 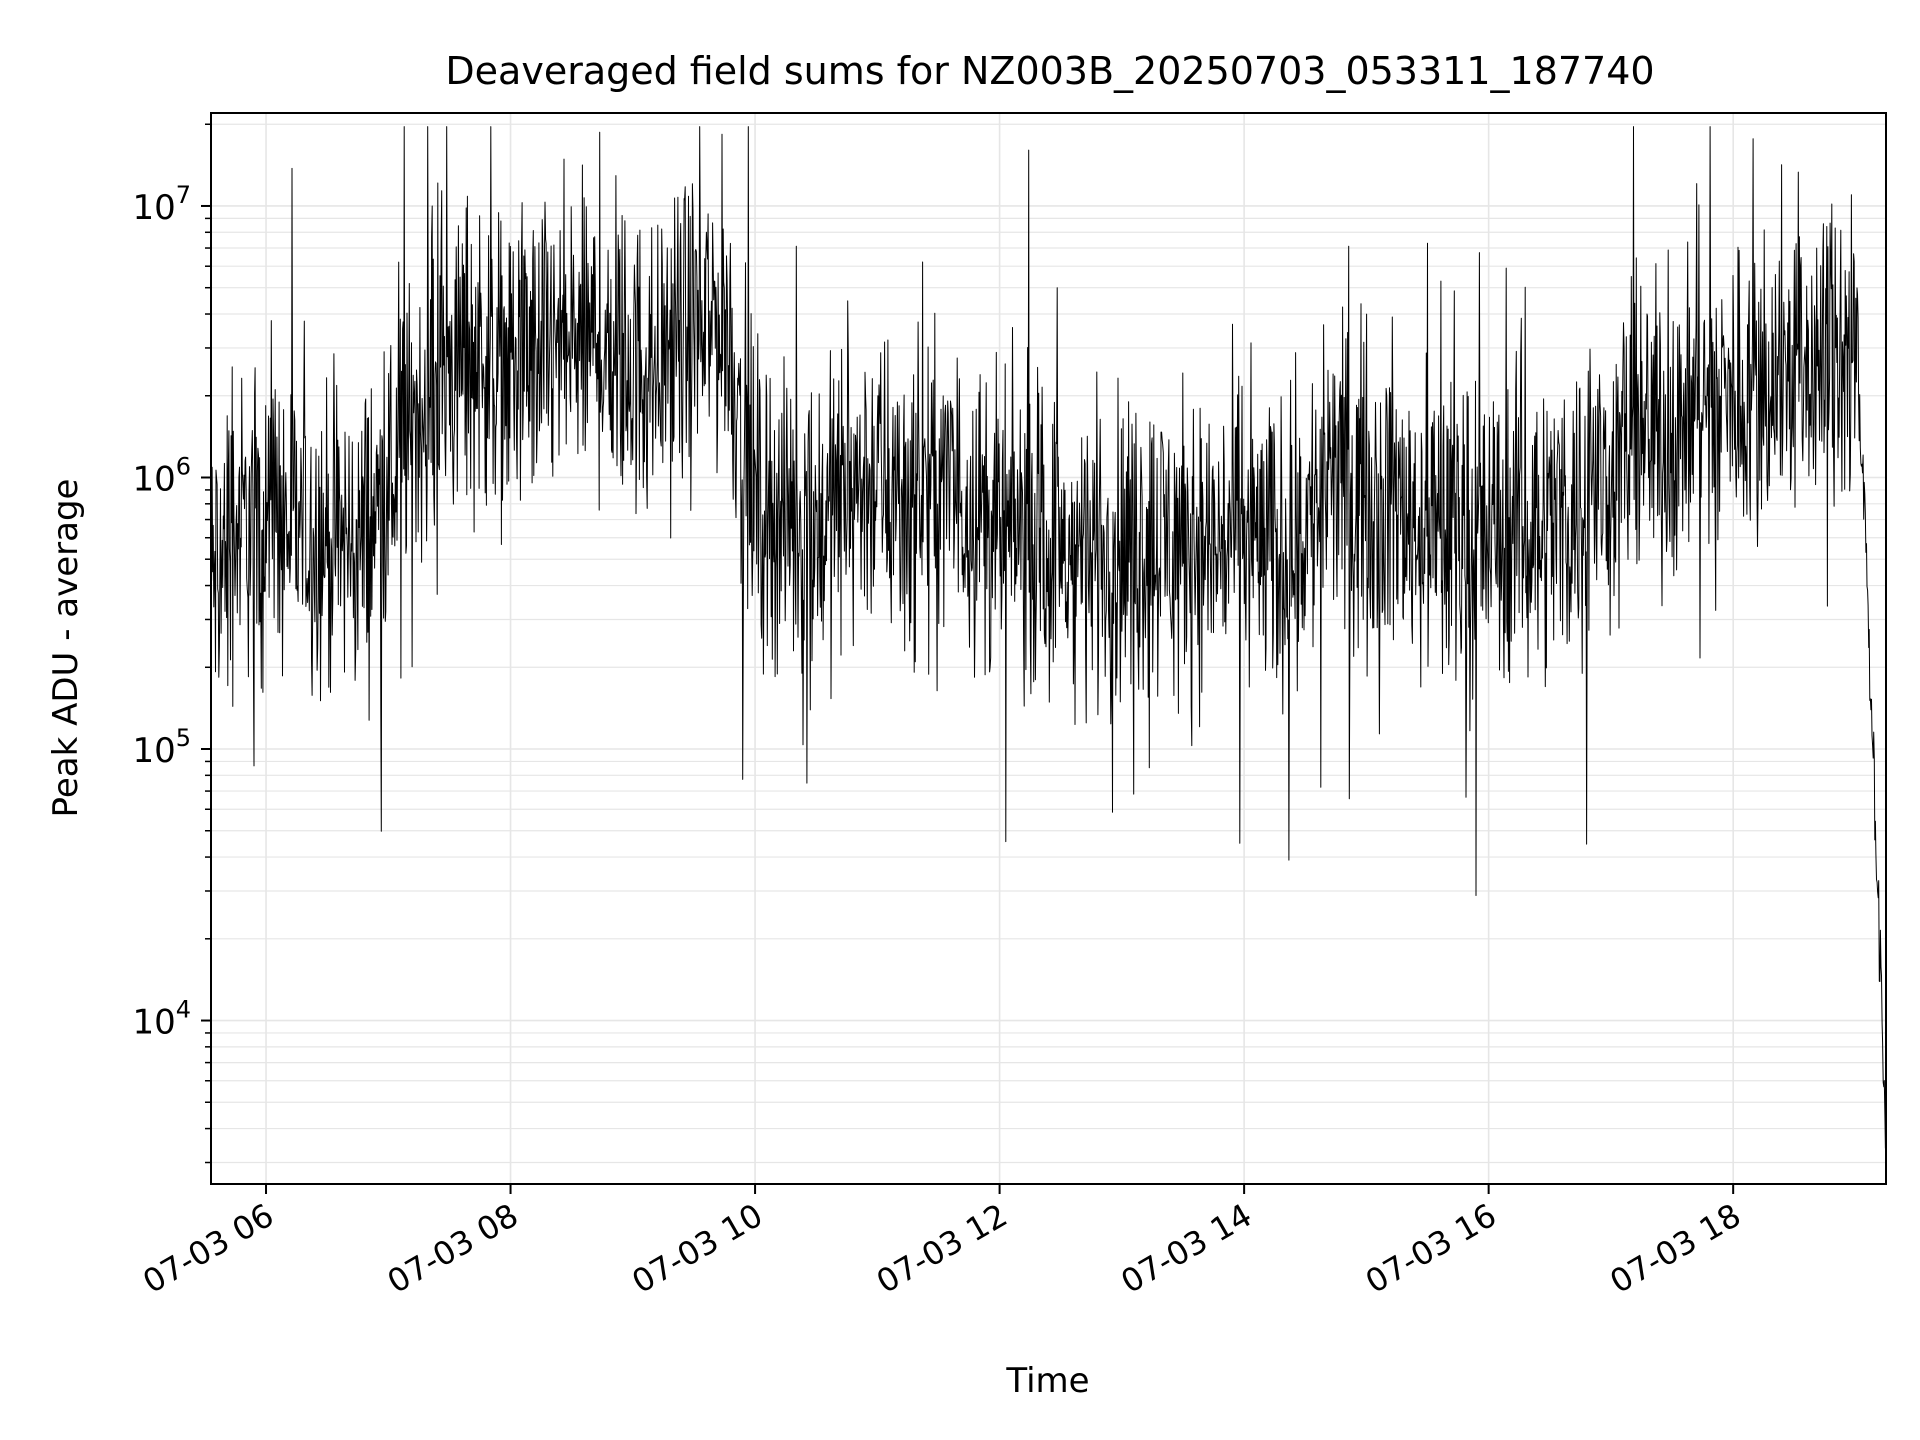 I want to click on y-tick-label: 10⁷, so click(x=161, y=204).